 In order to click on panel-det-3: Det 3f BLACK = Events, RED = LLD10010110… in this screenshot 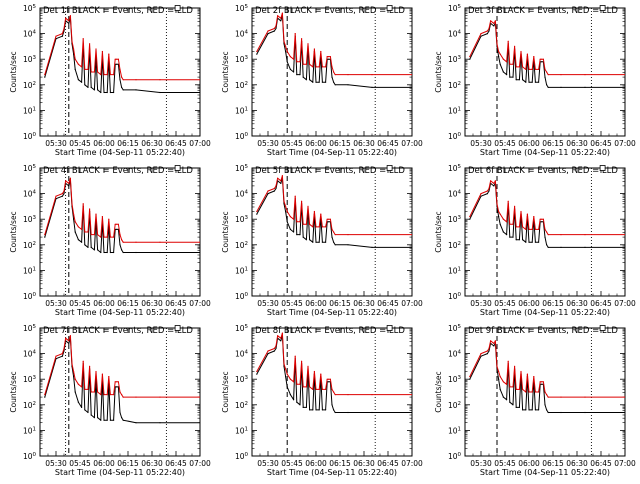, I will do `click(535, 80)`.